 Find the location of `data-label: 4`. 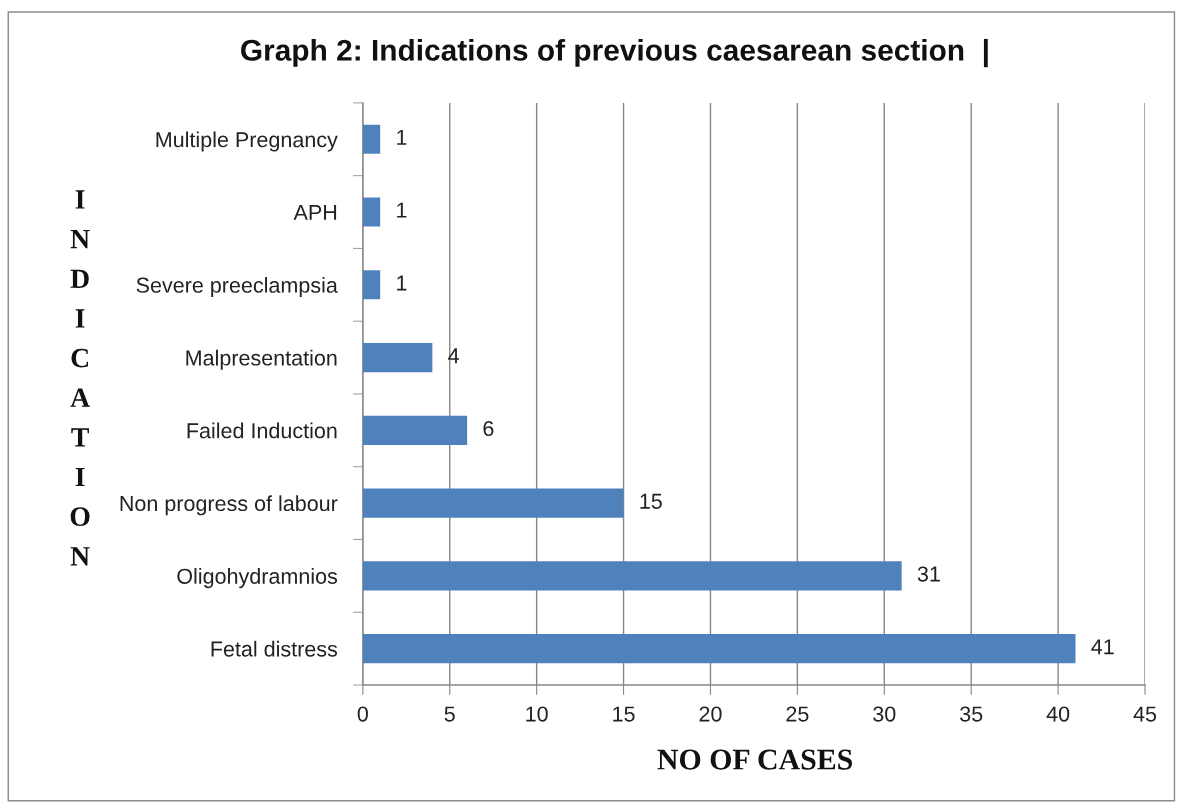

data-label: 4 is located at coordinates (453, 356).